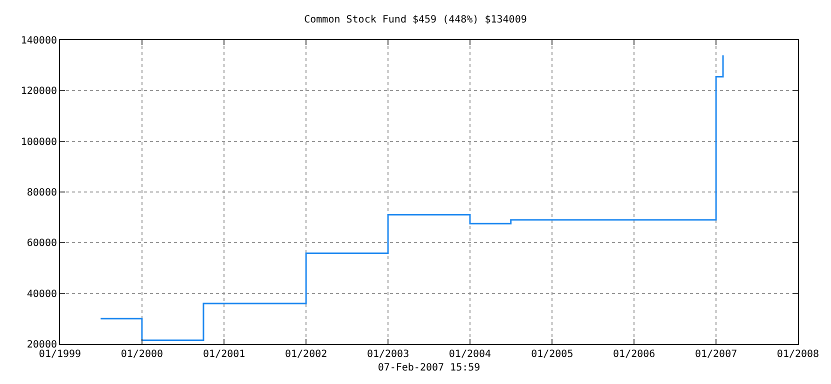  I want to click on y-tick-label: 20000, so click(41, 345).